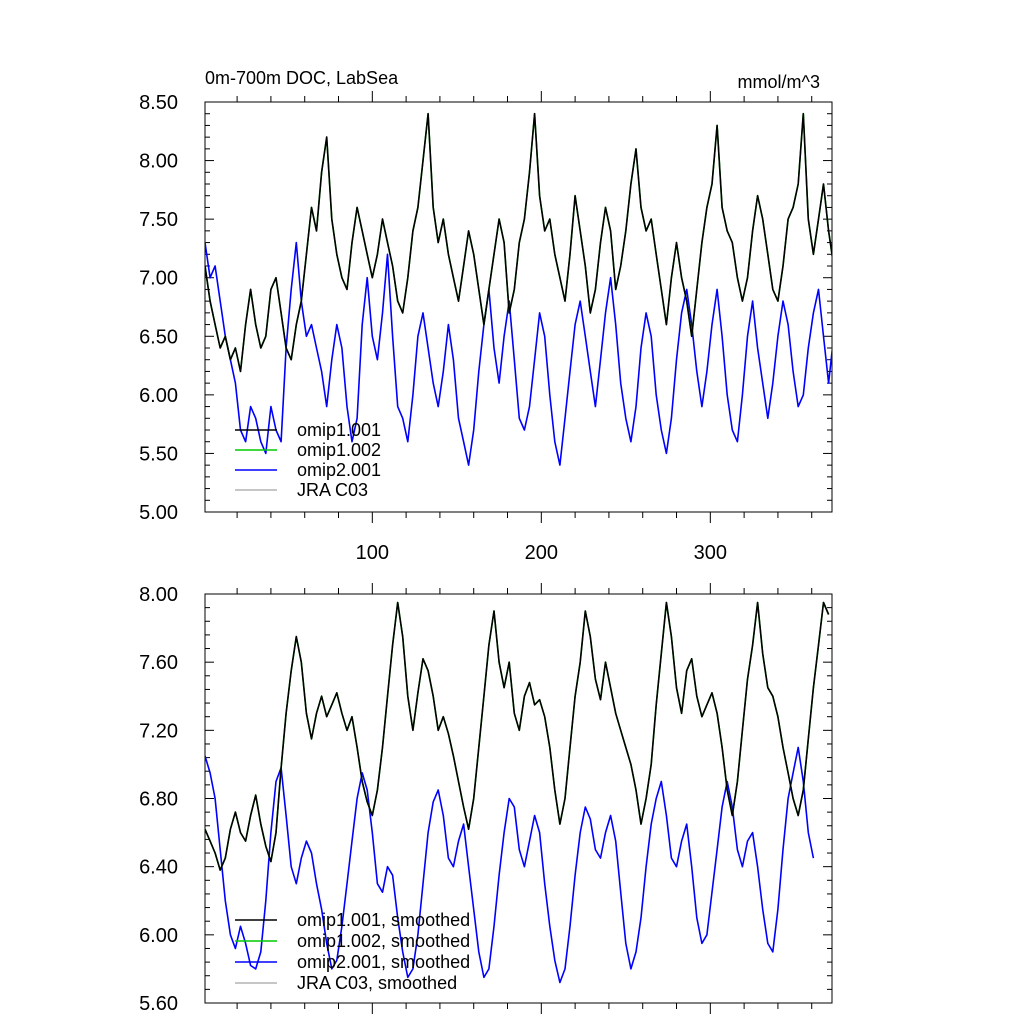 The image size is (1024, 1024). I want to click on y-tick-label: 5.00, so click(158, 513).